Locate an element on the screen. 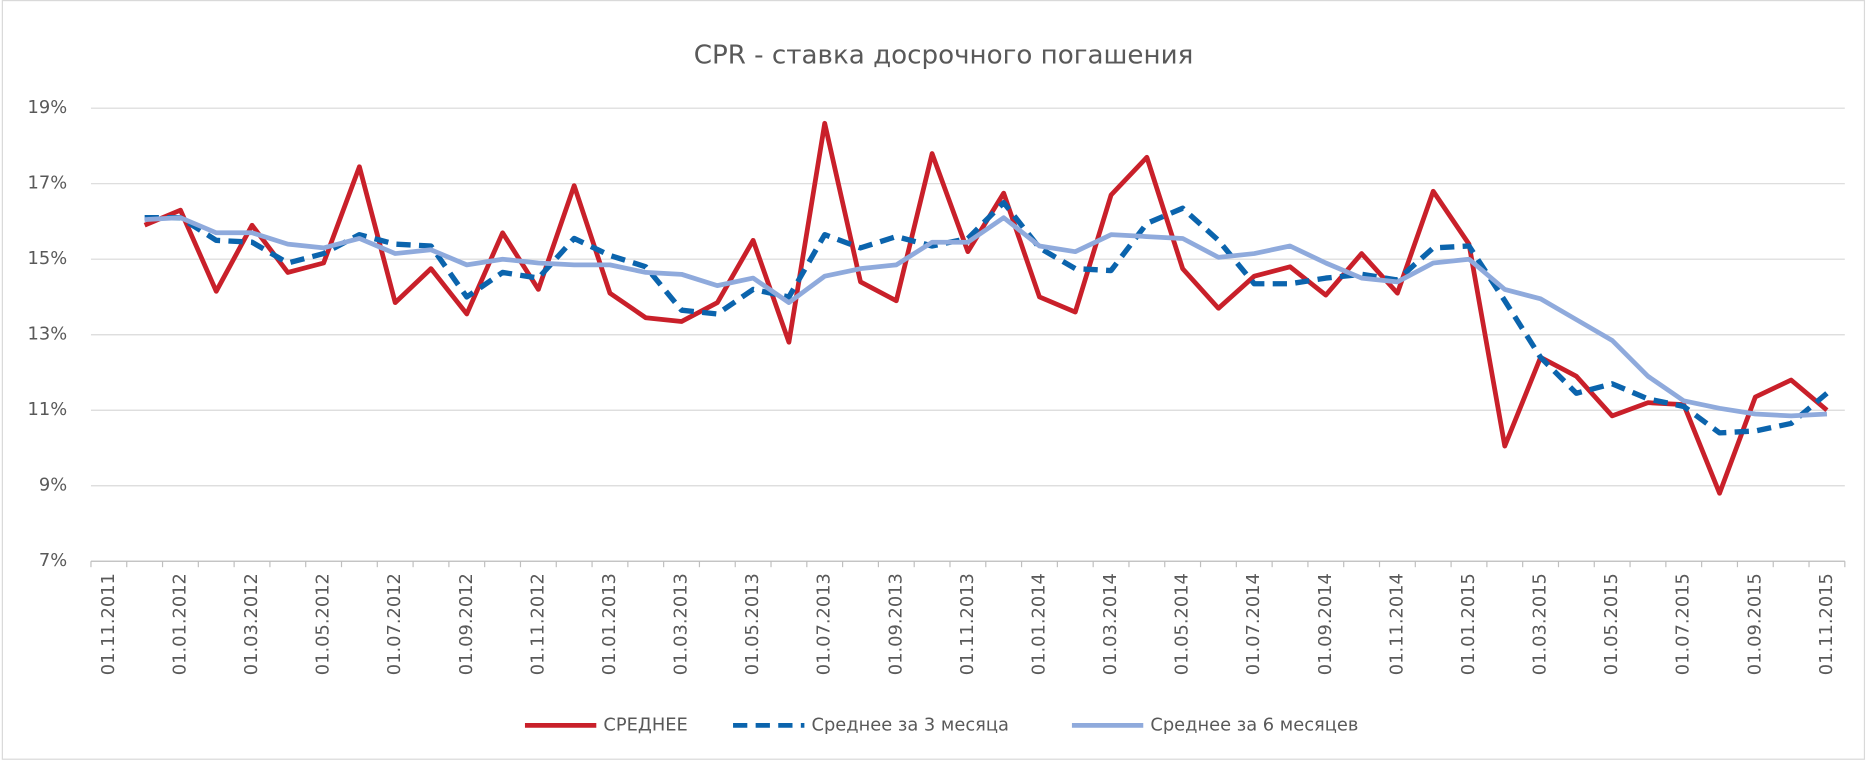 This screenshot has height=761, width=1868. x-tick-label: 01.07.2015 is located at coordinates (1683, 624).